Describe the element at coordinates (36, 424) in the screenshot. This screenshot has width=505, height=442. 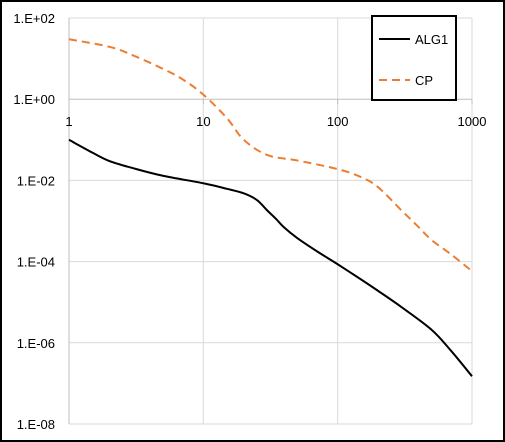
I see `y-tick-label: 1.E-08` at that location.